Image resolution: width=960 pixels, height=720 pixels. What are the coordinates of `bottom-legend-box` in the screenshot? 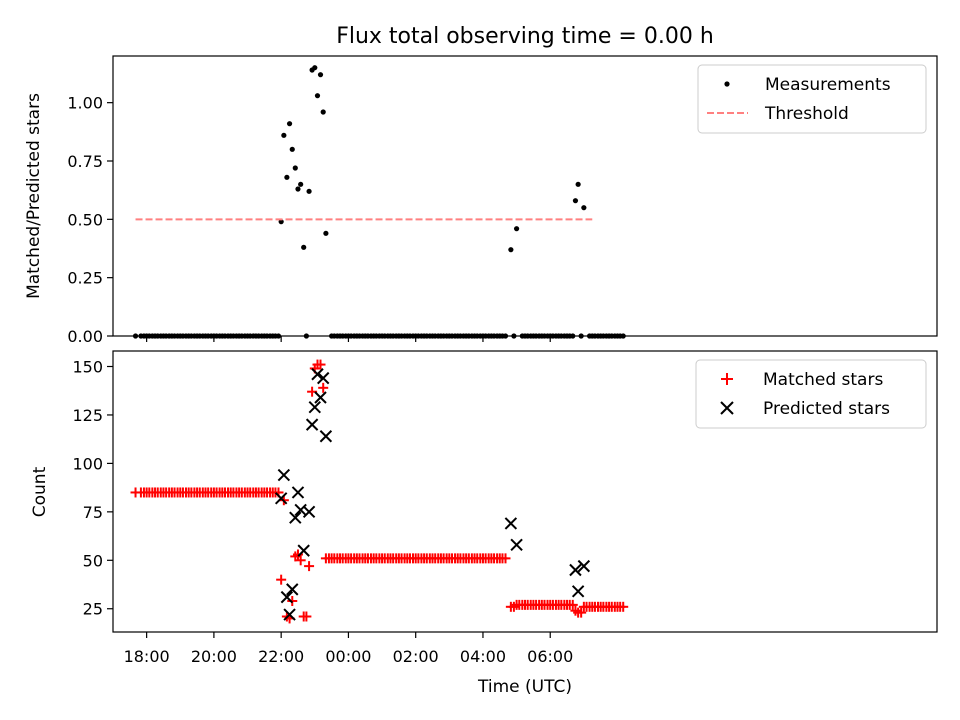 It's located at (811, 394).